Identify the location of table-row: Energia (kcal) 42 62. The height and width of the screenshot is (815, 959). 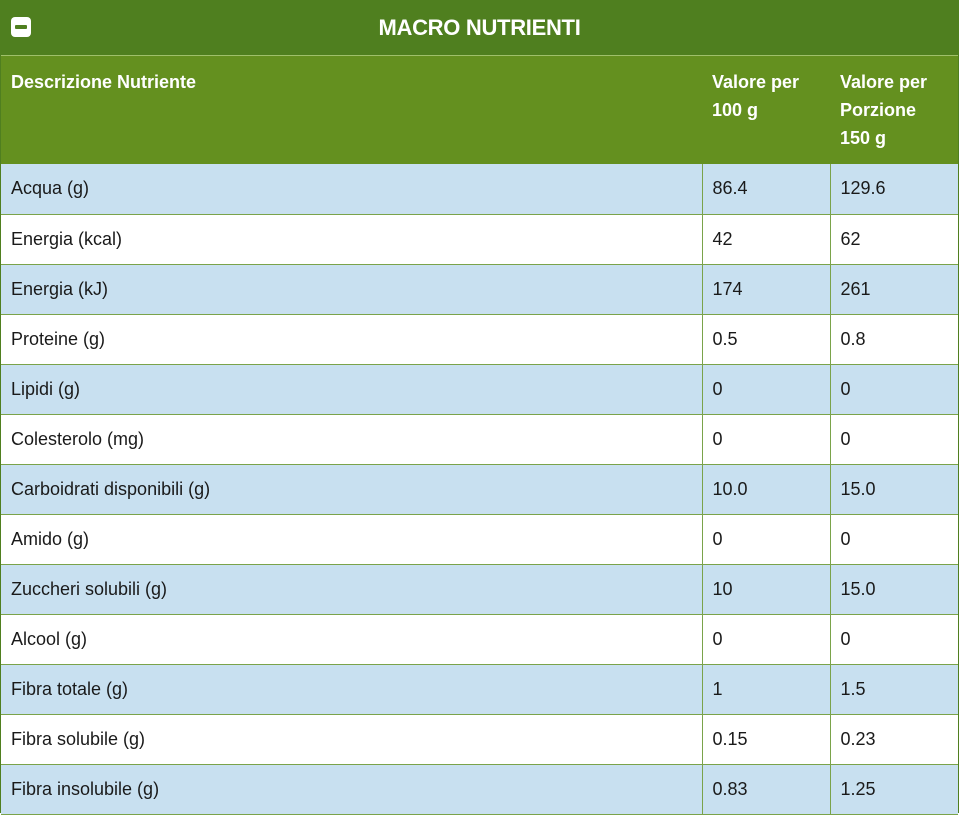
(479, 239).